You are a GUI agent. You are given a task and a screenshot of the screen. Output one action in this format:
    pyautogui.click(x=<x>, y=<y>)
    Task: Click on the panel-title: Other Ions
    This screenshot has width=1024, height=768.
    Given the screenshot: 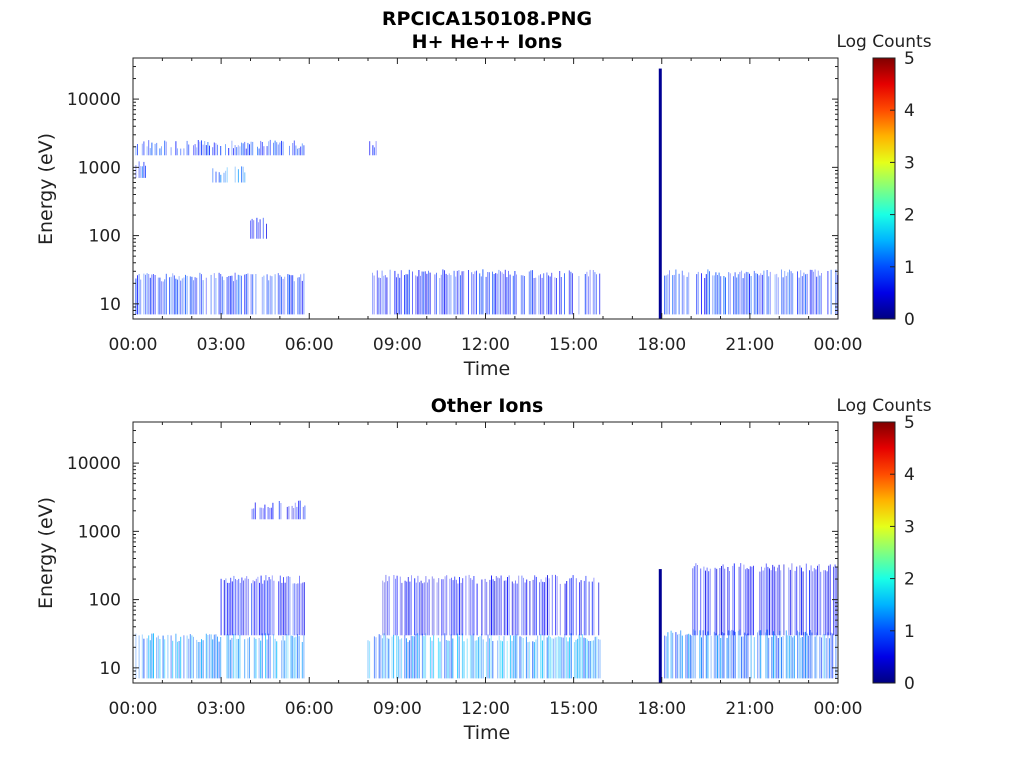 What is the action you would take?
    pyautogui.click(x=487, y=406)
    